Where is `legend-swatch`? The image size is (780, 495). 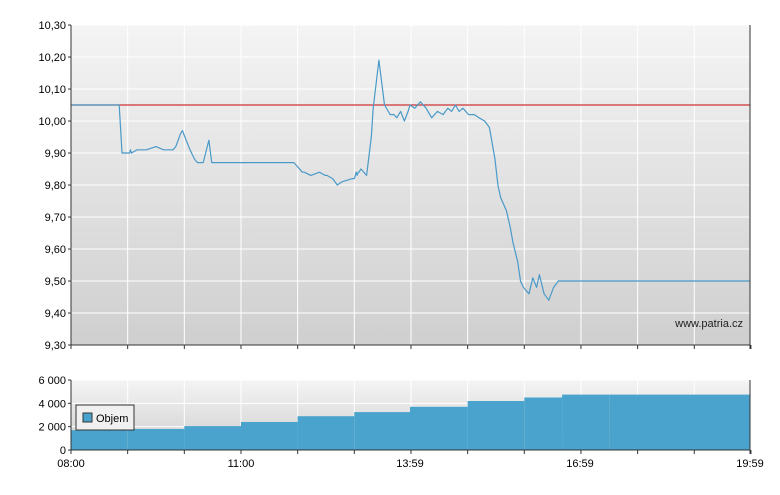
legend-swatch is located at coordinates (87, 417).